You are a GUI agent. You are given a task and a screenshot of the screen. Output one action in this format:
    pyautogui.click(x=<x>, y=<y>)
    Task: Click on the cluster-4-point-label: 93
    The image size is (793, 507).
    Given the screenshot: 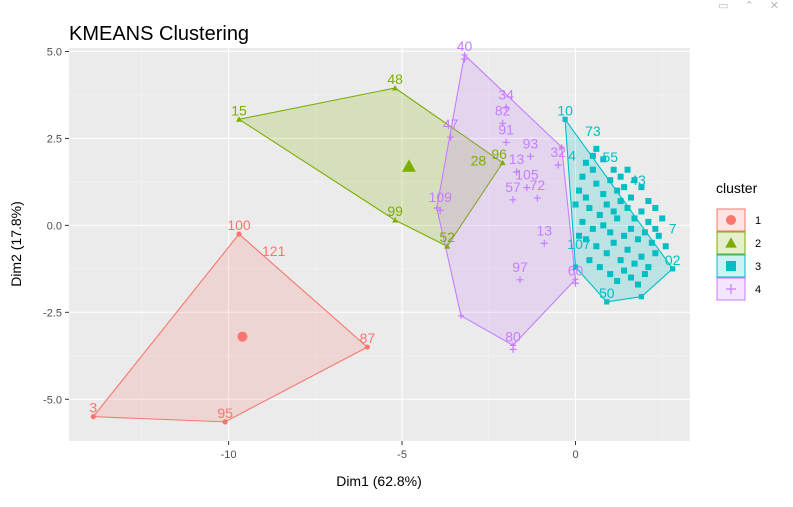 What is the action you would take?
    pyautogui.click(x=531, y=143)
    